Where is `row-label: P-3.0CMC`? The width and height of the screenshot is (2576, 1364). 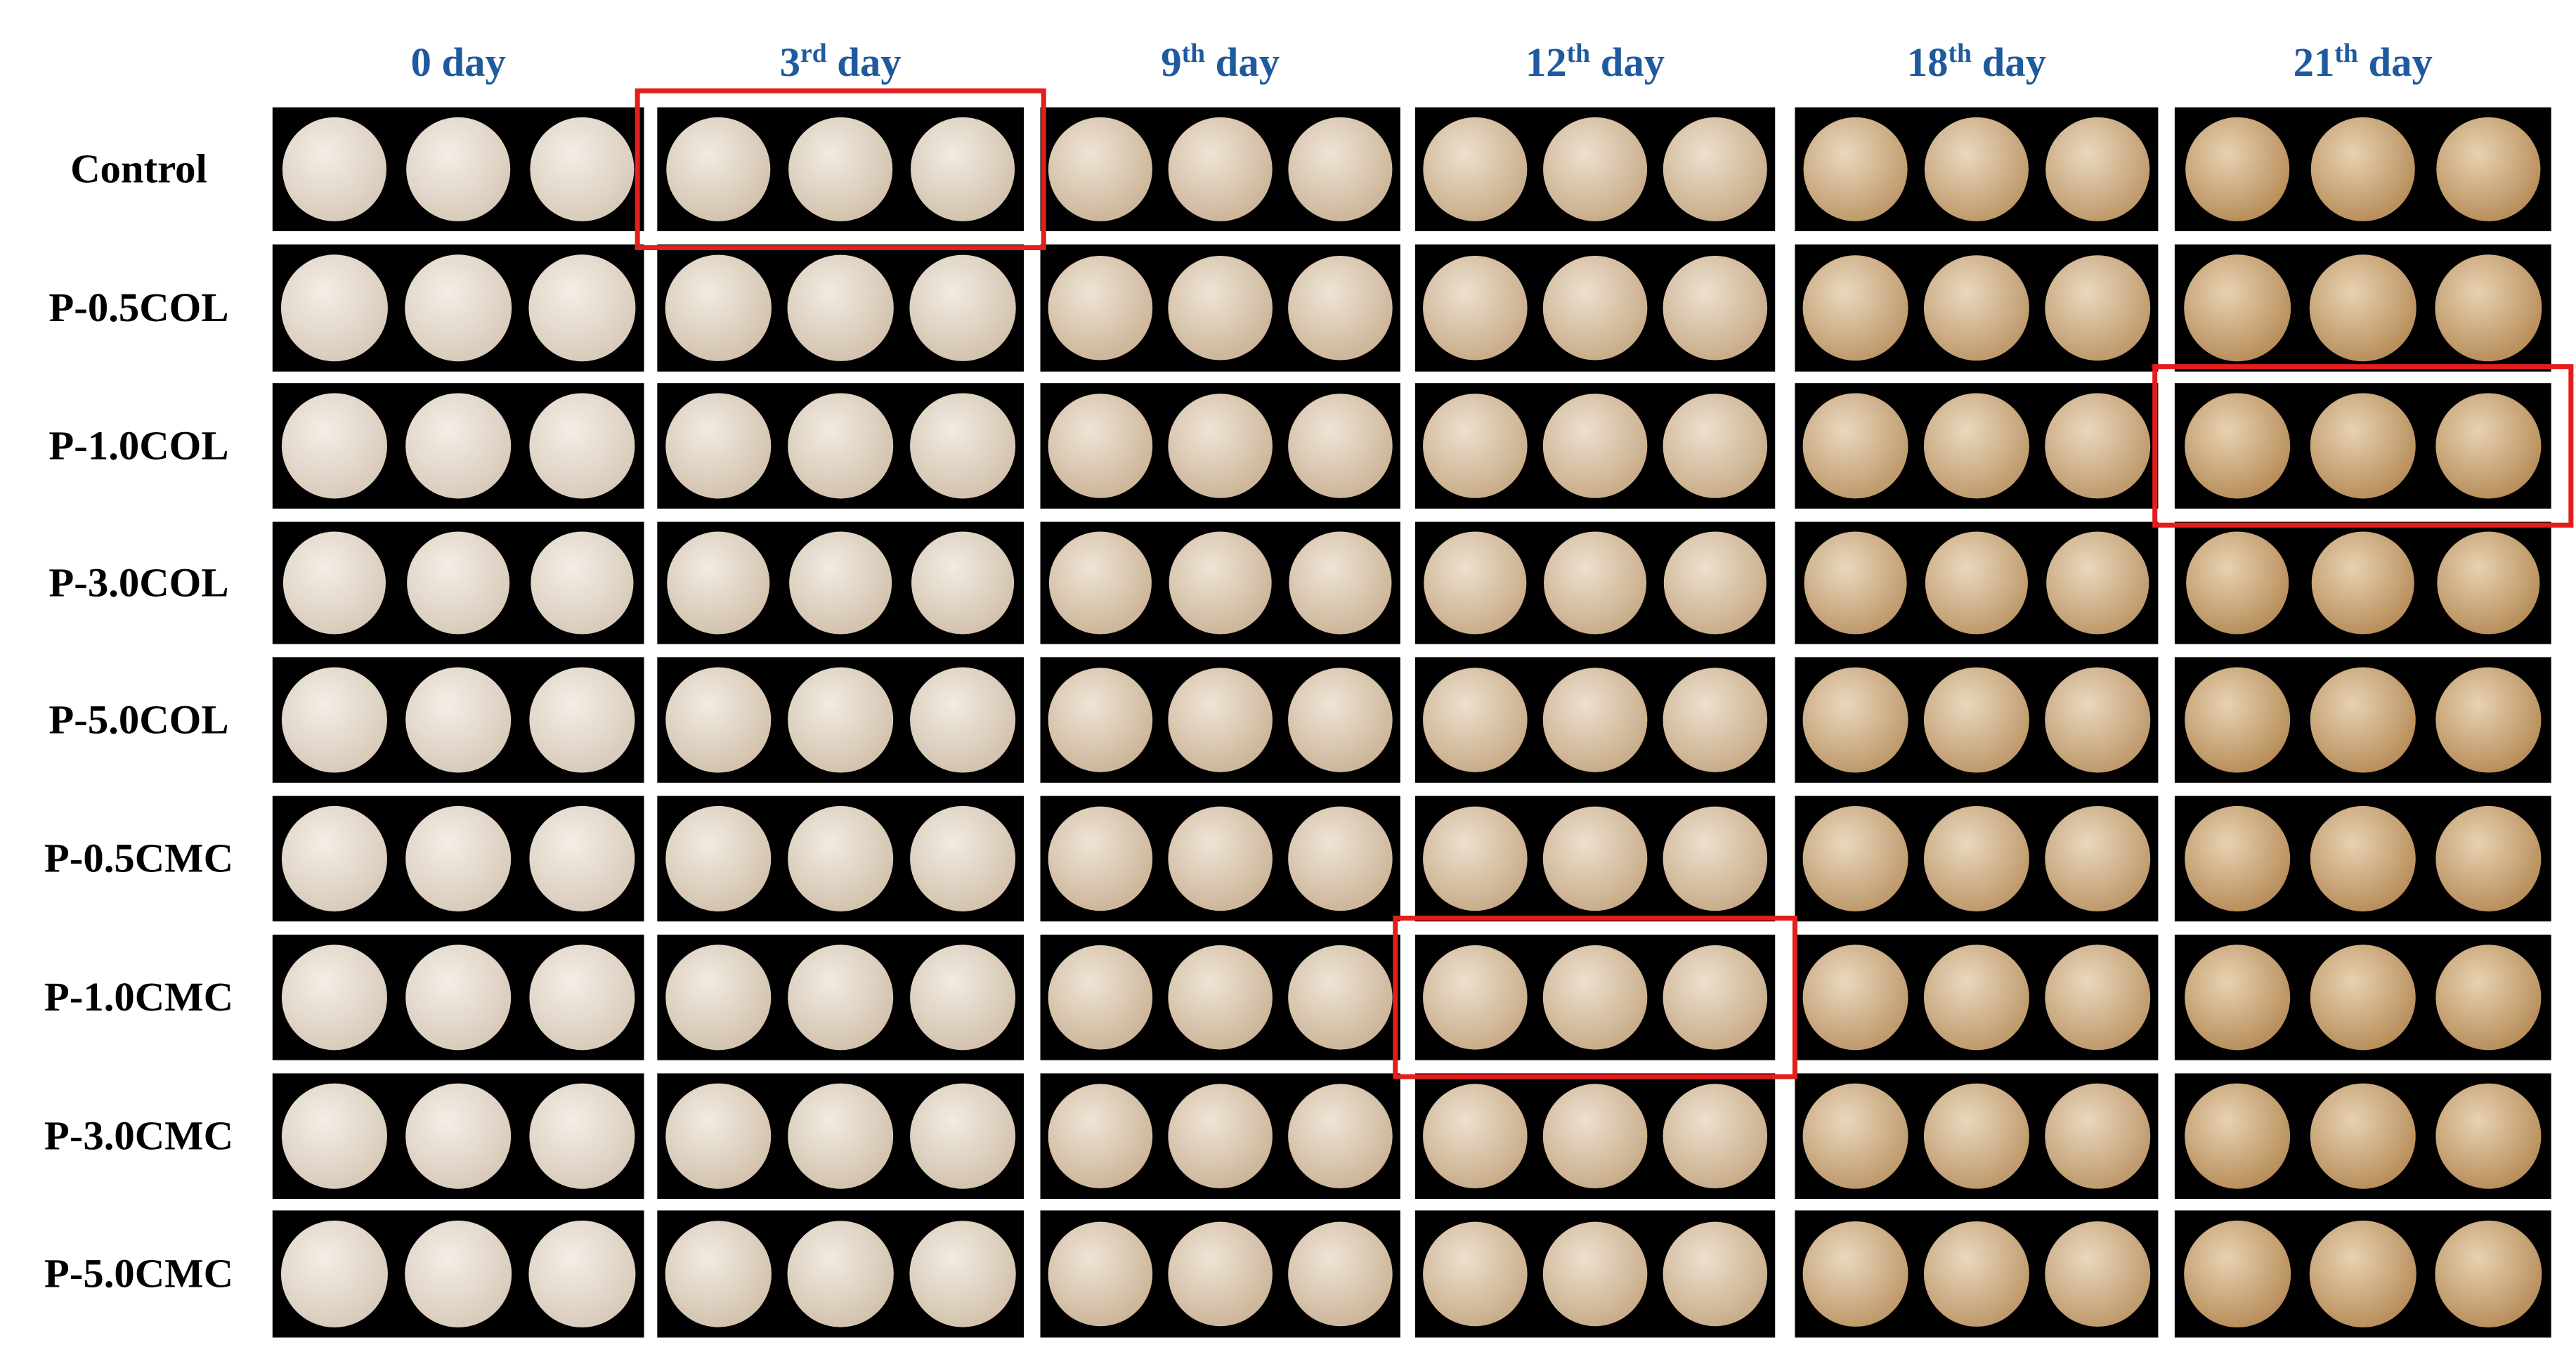
row-label: P-3.0CMC is located at coordinates (138, 1136).